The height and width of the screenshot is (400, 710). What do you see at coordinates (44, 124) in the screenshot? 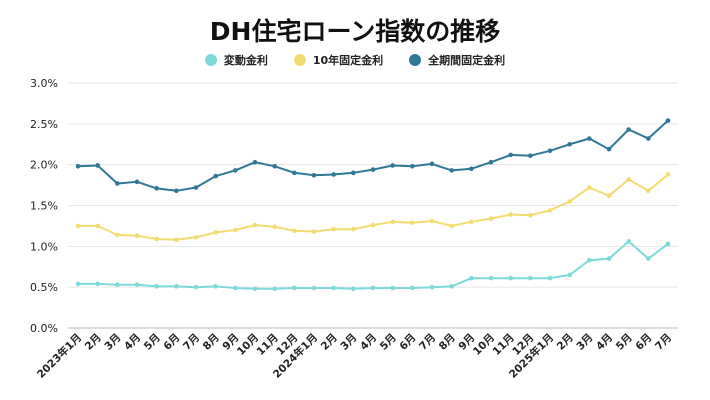
I see `y-tick-label: 2.5%` at bounding box center [44, 124].